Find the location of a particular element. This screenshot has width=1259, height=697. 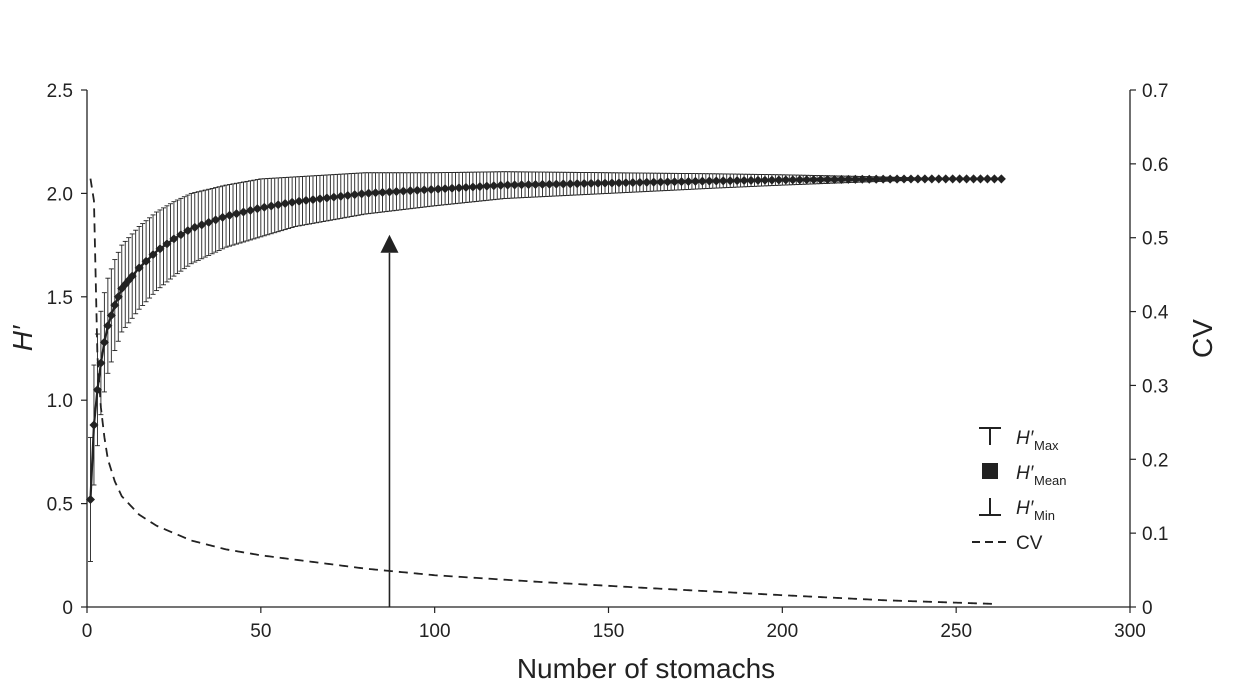

y-left-tick-label: 1.0 is located at coordinates (60, 401).